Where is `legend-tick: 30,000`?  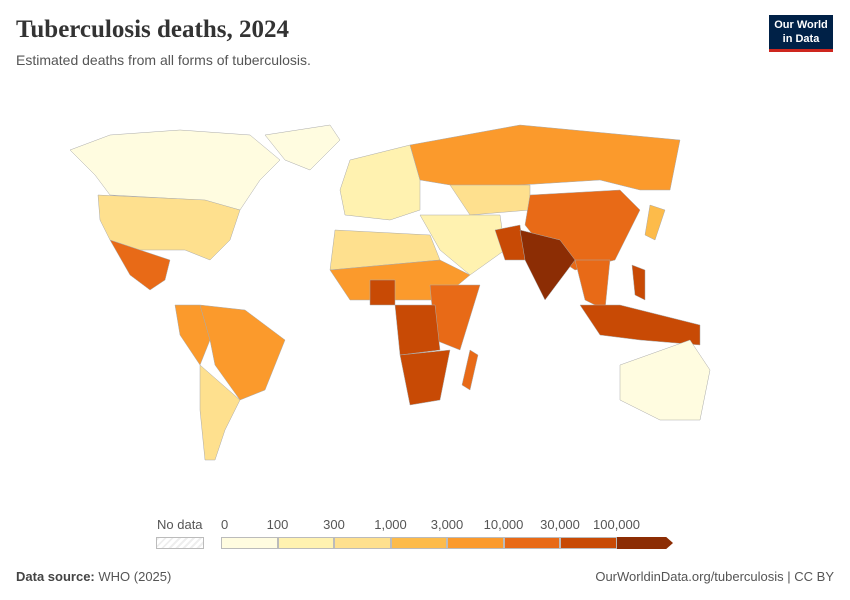
legend-tick: 30,000 is located at coordinates (560, 524).